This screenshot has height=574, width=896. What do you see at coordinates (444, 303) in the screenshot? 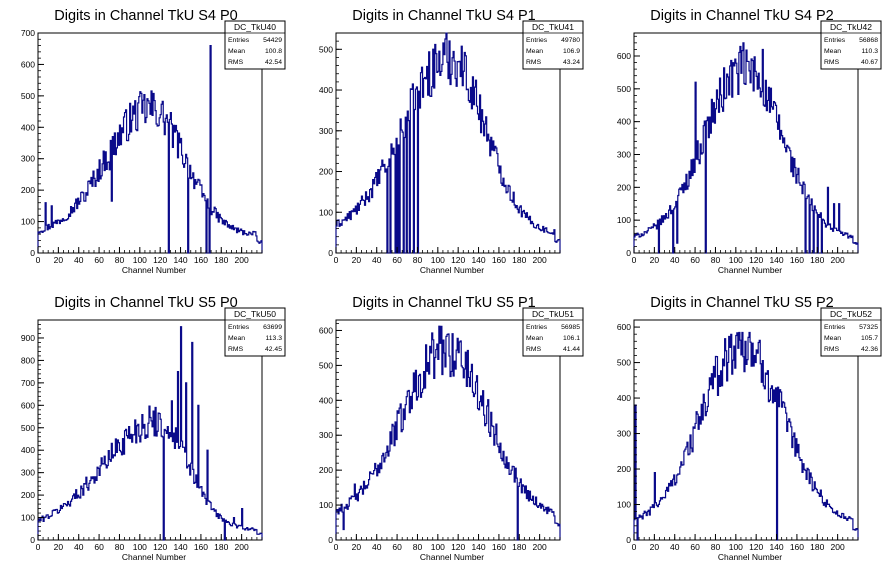
I see `chart-title: Digits in Channel TkU S5 P1` at bounding box center [444, 303].